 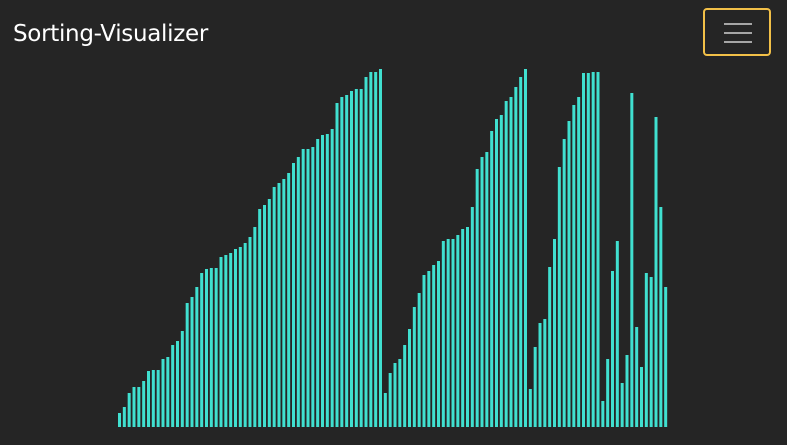 I want to click on navbar: Sorting-Visualizer, so click(x=393, y=32).